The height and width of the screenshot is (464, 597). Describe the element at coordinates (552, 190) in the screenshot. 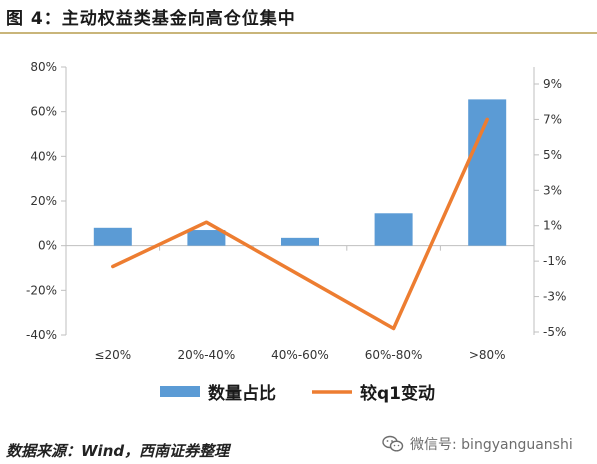

I see `right-axis-tick-label: 3%` at that location.